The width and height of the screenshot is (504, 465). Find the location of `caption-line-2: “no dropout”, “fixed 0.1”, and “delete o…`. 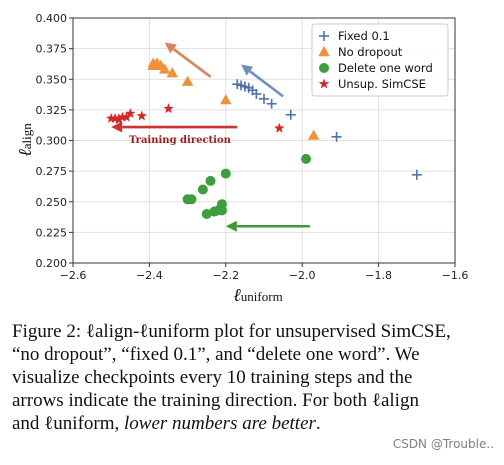

caption-line-2: “no dropout”, “fixed 0.1”, and “delete o… is located at coordinates (216, 354).